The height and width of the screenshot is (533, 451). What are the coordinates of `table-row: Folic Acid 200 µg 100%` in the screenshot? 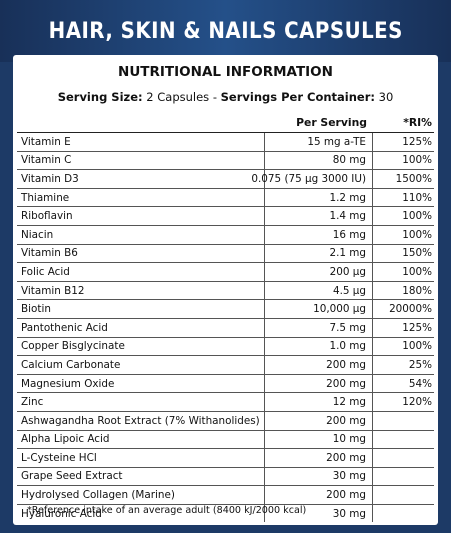 It's located at (225, 272).